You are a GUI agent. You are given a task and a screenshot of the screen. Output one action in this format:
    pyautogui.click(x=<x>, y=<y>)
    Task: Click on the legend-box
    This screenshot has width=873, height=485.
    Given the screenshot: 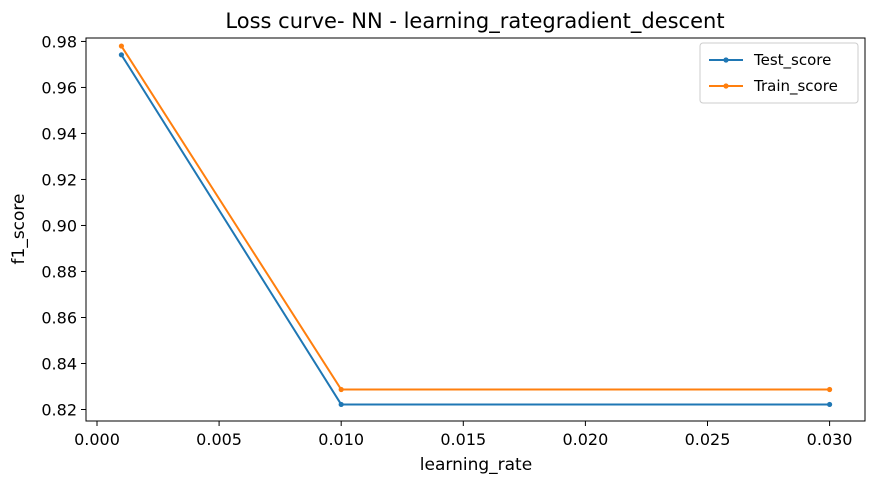 What is the action you would take?
    pyautogui.click(x=779, y=73)
    